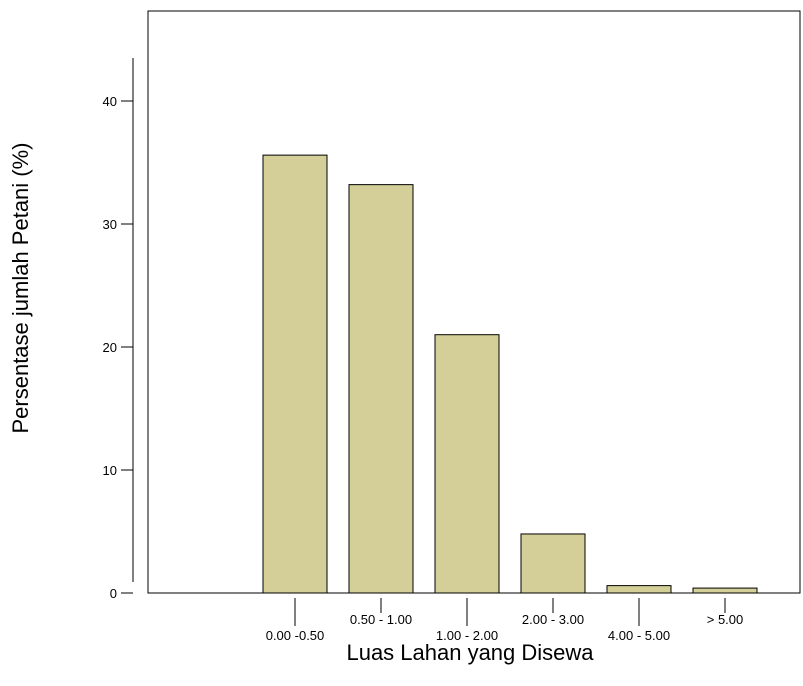 Image resolution: width=803 pixels, height=686 pixels. What do you see at coordinates (110, 101) in the screenshot?
I see `y-tick-label: 40` at bounding box center [110, 101].